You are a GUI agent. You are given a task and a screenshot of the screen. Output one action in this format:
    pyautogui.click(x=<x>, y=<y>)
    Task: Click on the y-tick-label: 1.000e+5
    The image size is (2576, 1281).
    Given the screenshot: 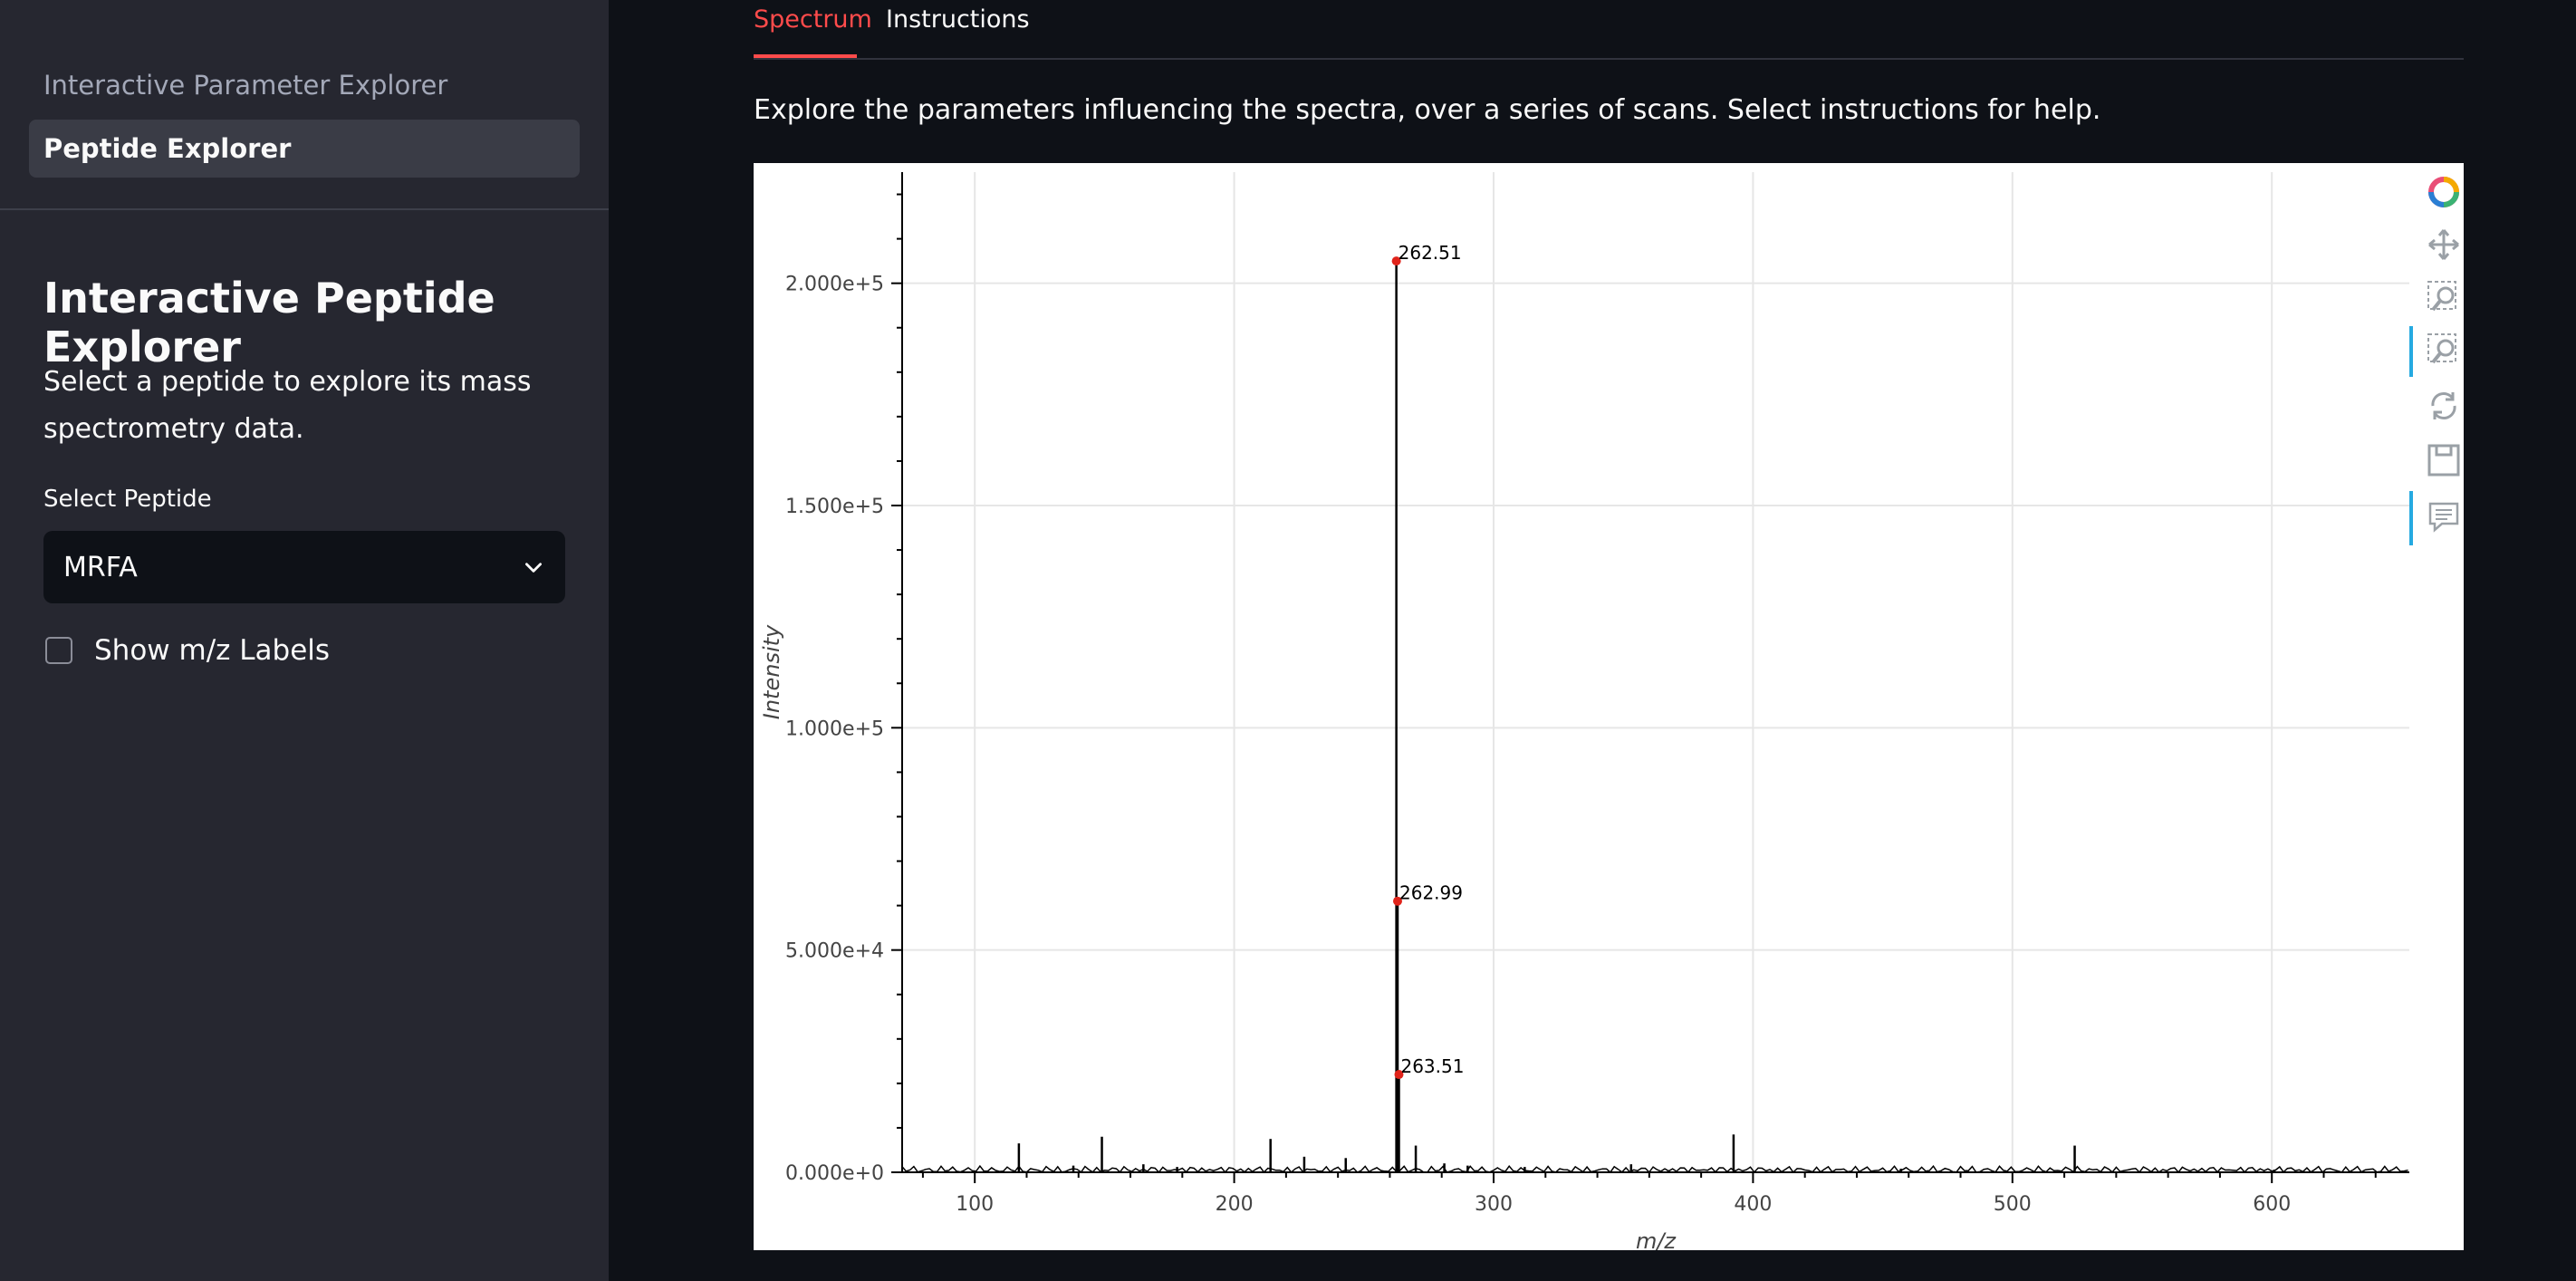 What is the action you would take?
    pyautogui.click(x=834, y=729)
    